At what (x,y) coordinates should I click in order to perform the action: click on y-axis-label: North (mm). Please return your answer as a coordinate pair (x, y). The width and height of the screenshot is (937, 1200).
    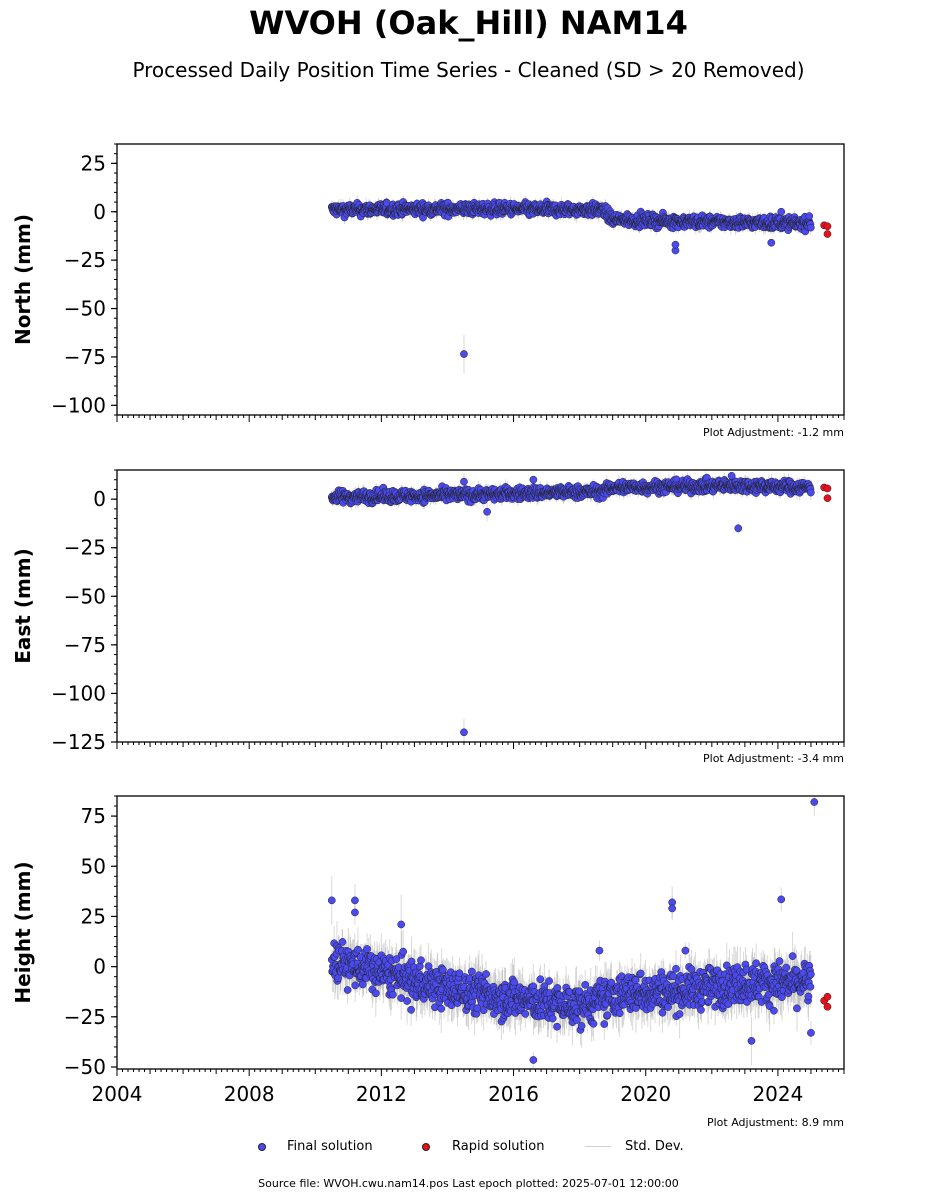
    Looking at the image, I should click on (23, 279).